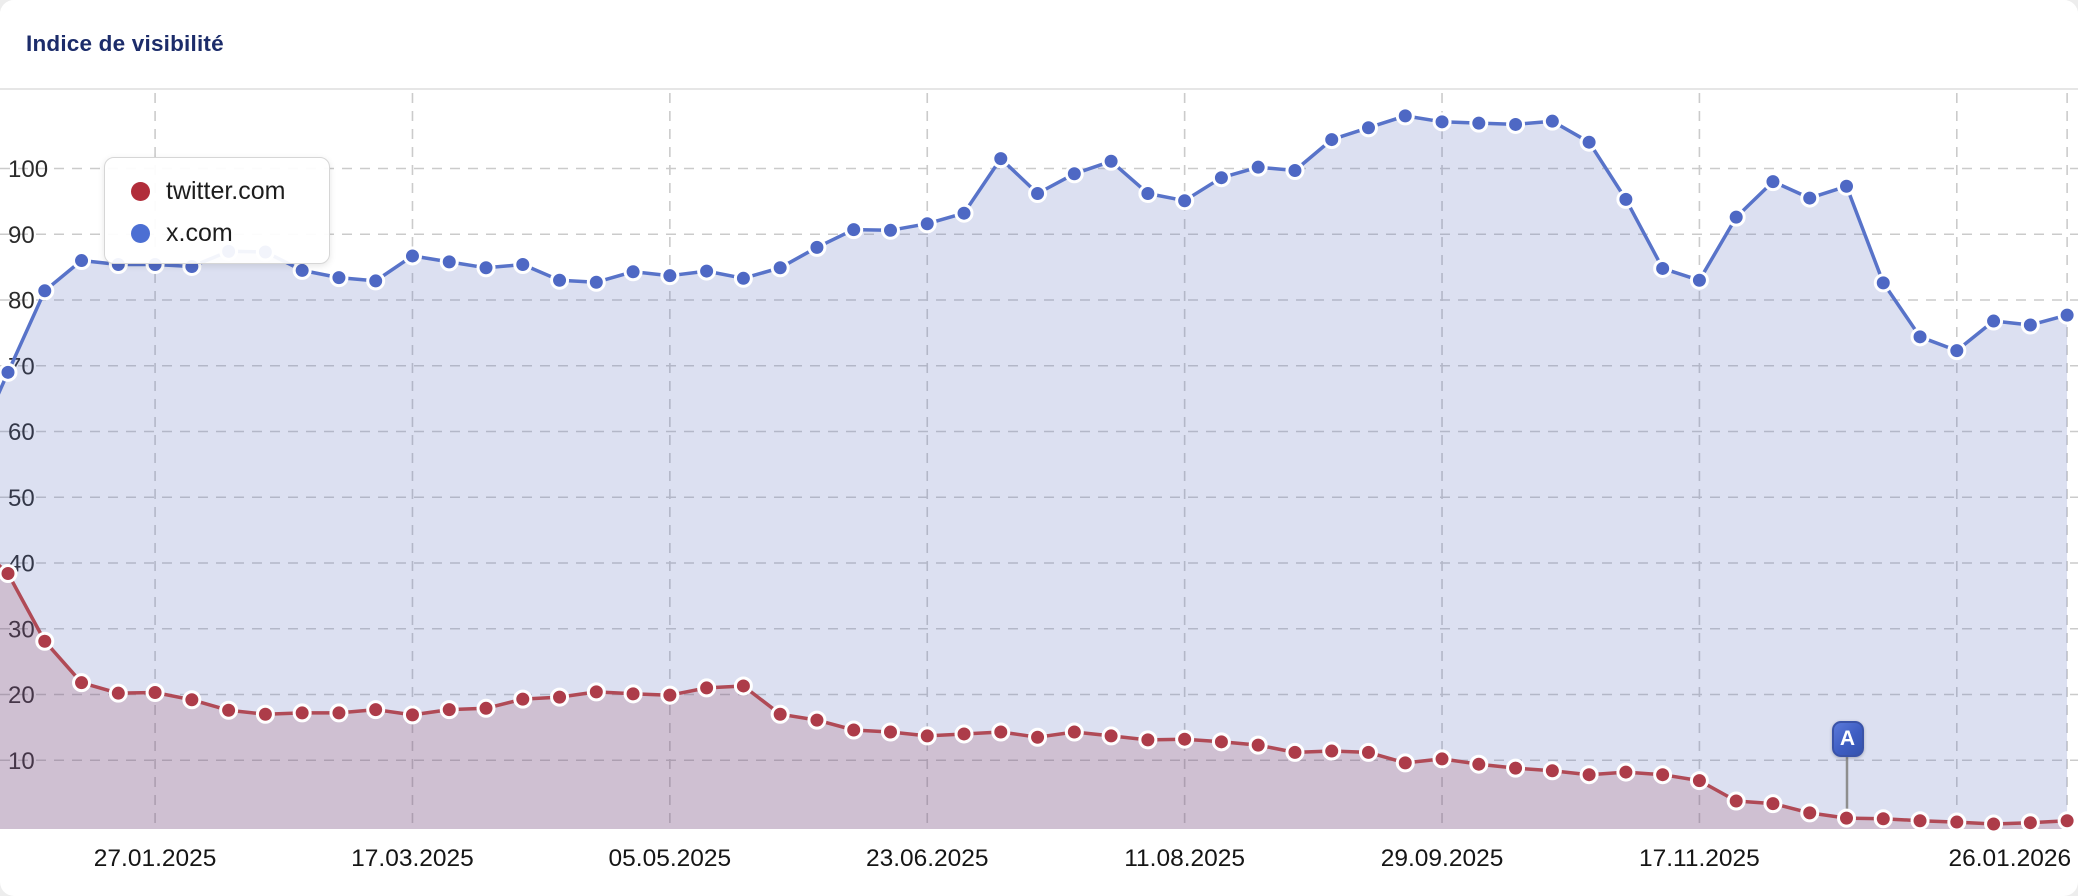  What do you see at coordinates (1442, 858) in the screenshot?
I see `x-tick-label: 29.09.2025` at bounding box center [1442, 858].